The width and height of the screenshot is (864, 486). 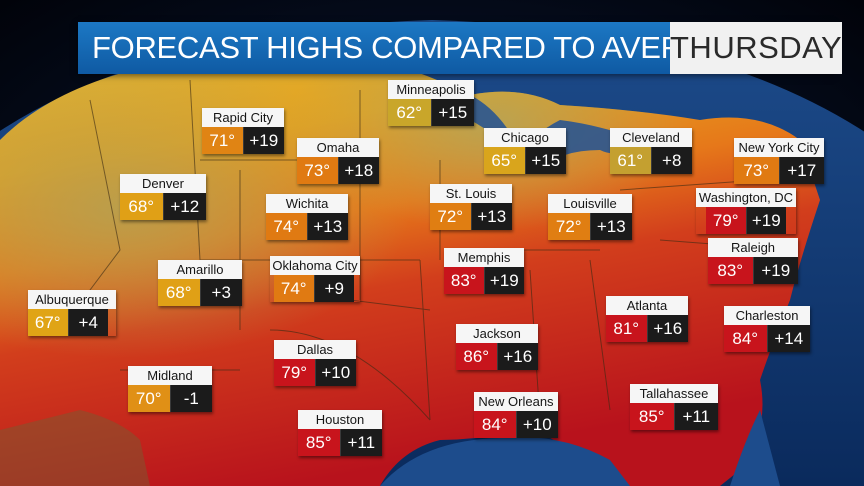 I want to click on city-cleveland: Cleveland 61° +8, so click(x=651, y=151).